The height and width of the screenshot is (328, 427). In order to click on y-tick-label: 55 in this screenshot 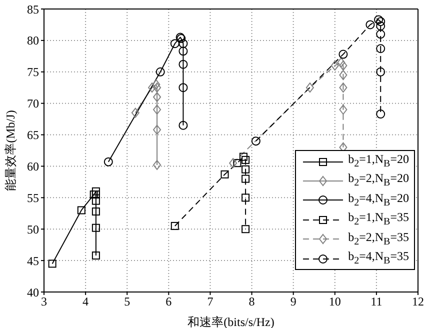, I will do `click(33, 197)`.